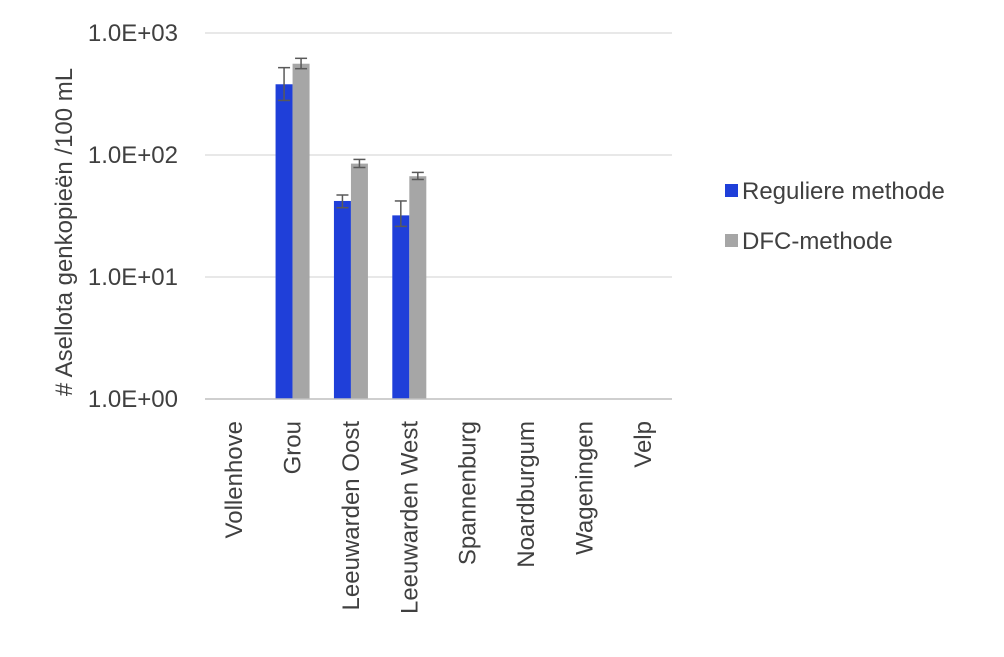 This screenshot has width=1004, height=657. I want to click on x-category-label: Noardburgum, so click(526, 494).